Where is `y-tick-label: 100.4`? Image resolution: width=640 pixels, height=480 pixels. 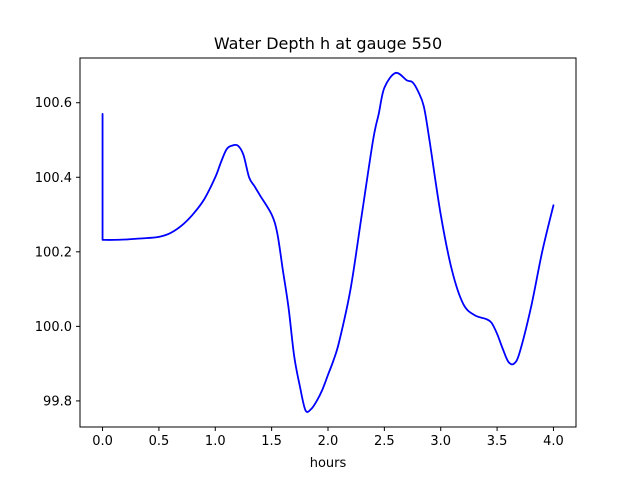 y-tick-label: 100.4 is located at coordinates (53, 178).